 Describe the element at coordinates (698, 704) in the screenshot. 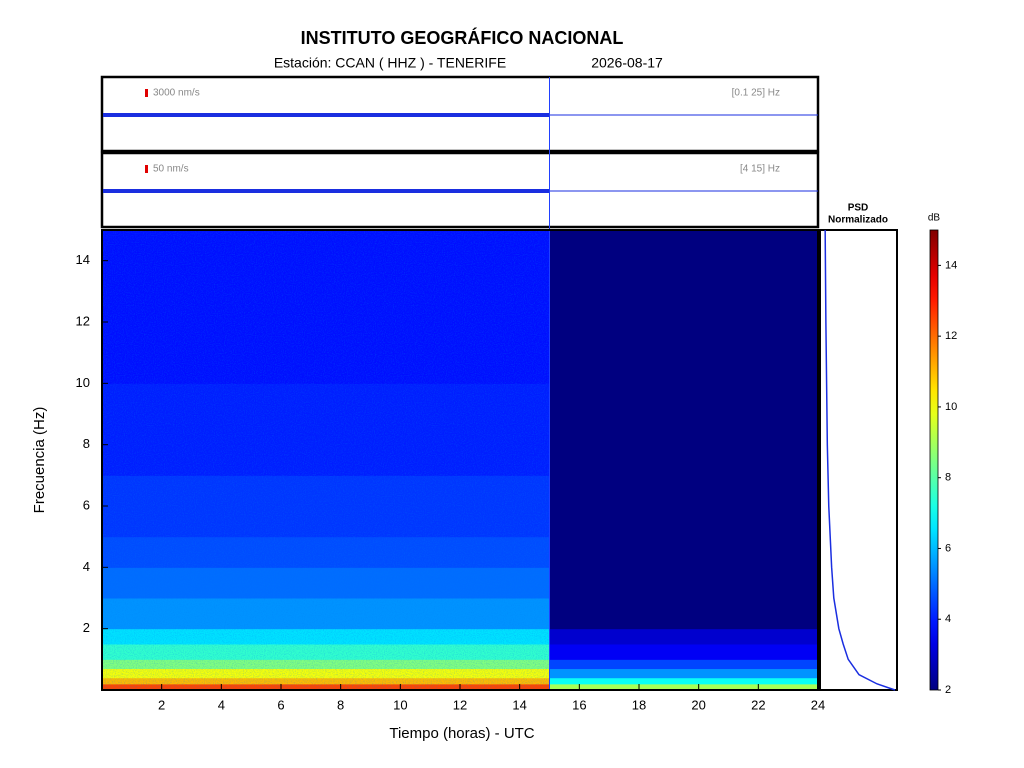

I see `x-tick-label: 20` at that location.